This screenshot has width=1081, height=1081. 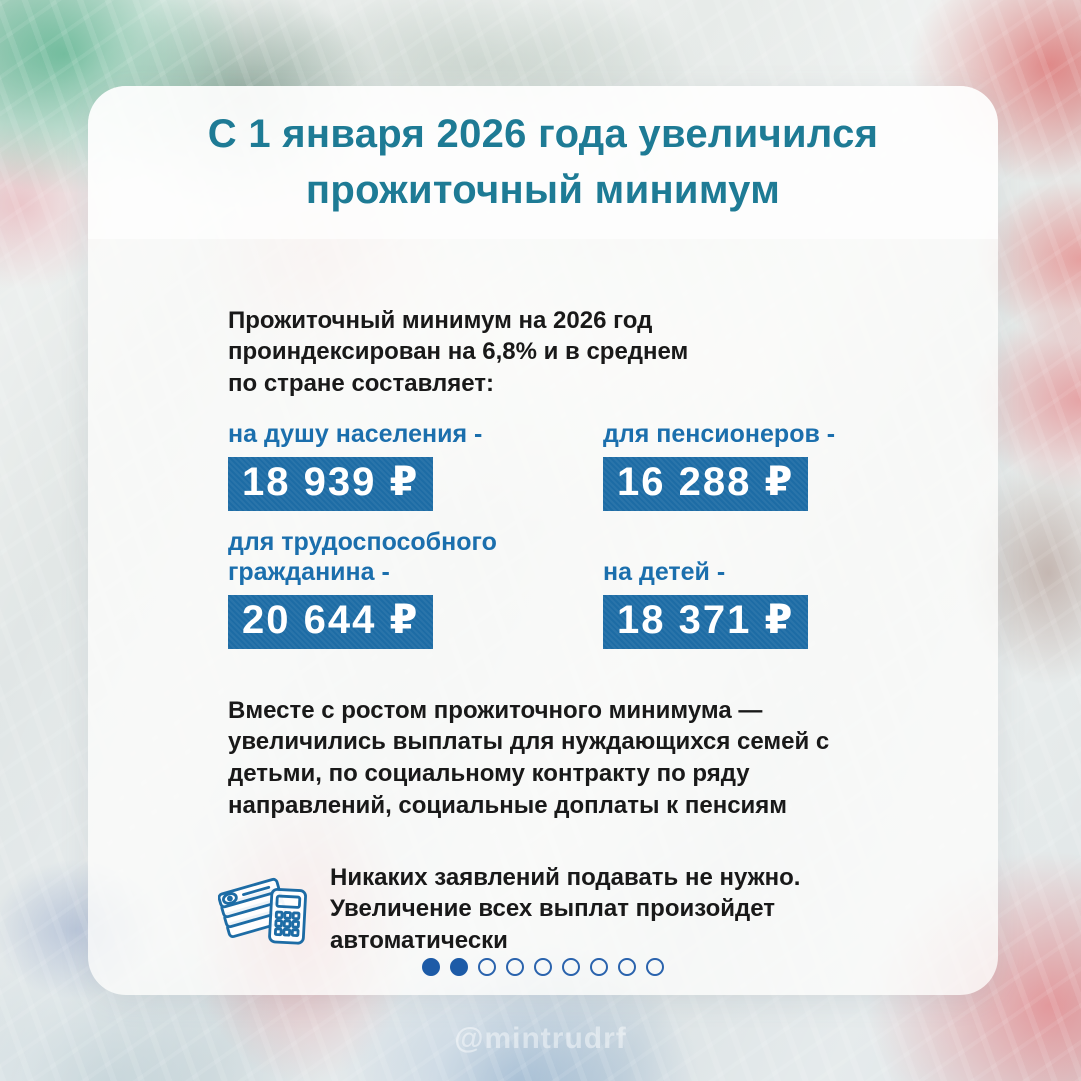 I want to click on value-label: для пенсионеров -, so click(x=719, y=434).